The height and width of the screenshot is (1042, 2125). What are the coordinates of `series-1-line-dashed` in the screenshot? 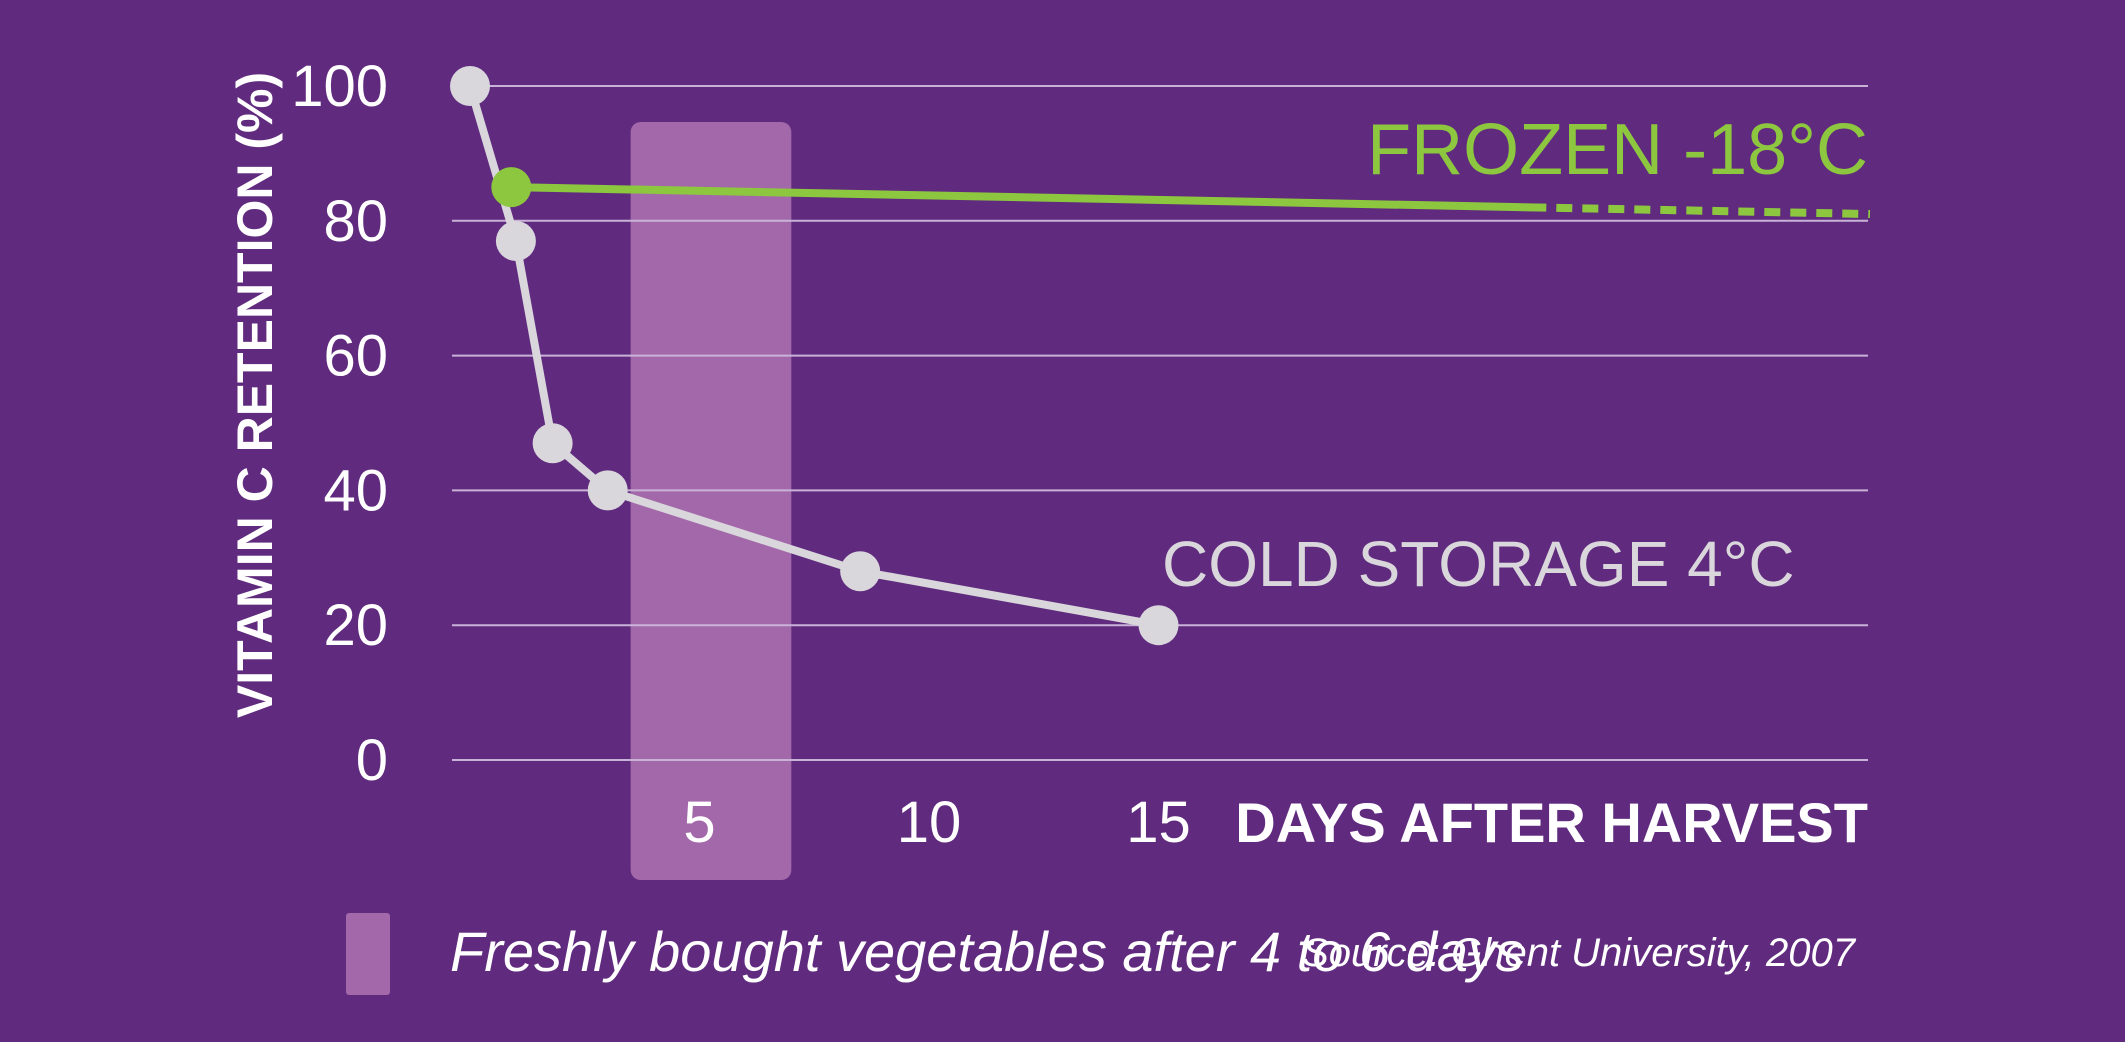 It's located at (1700, 211).